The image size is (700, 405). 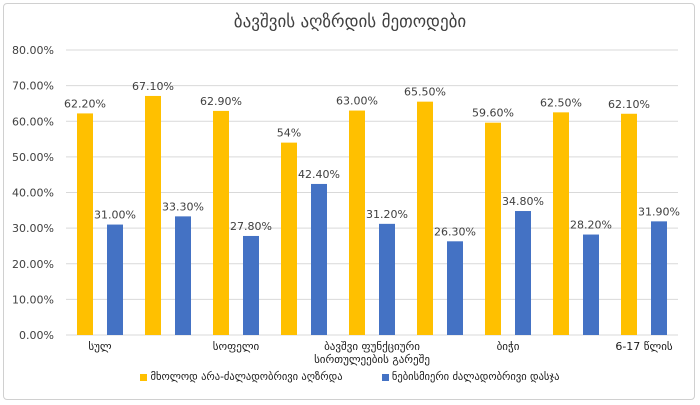 I want to click on data-label-series-1: 62.20%, so click(x=85, y=103).